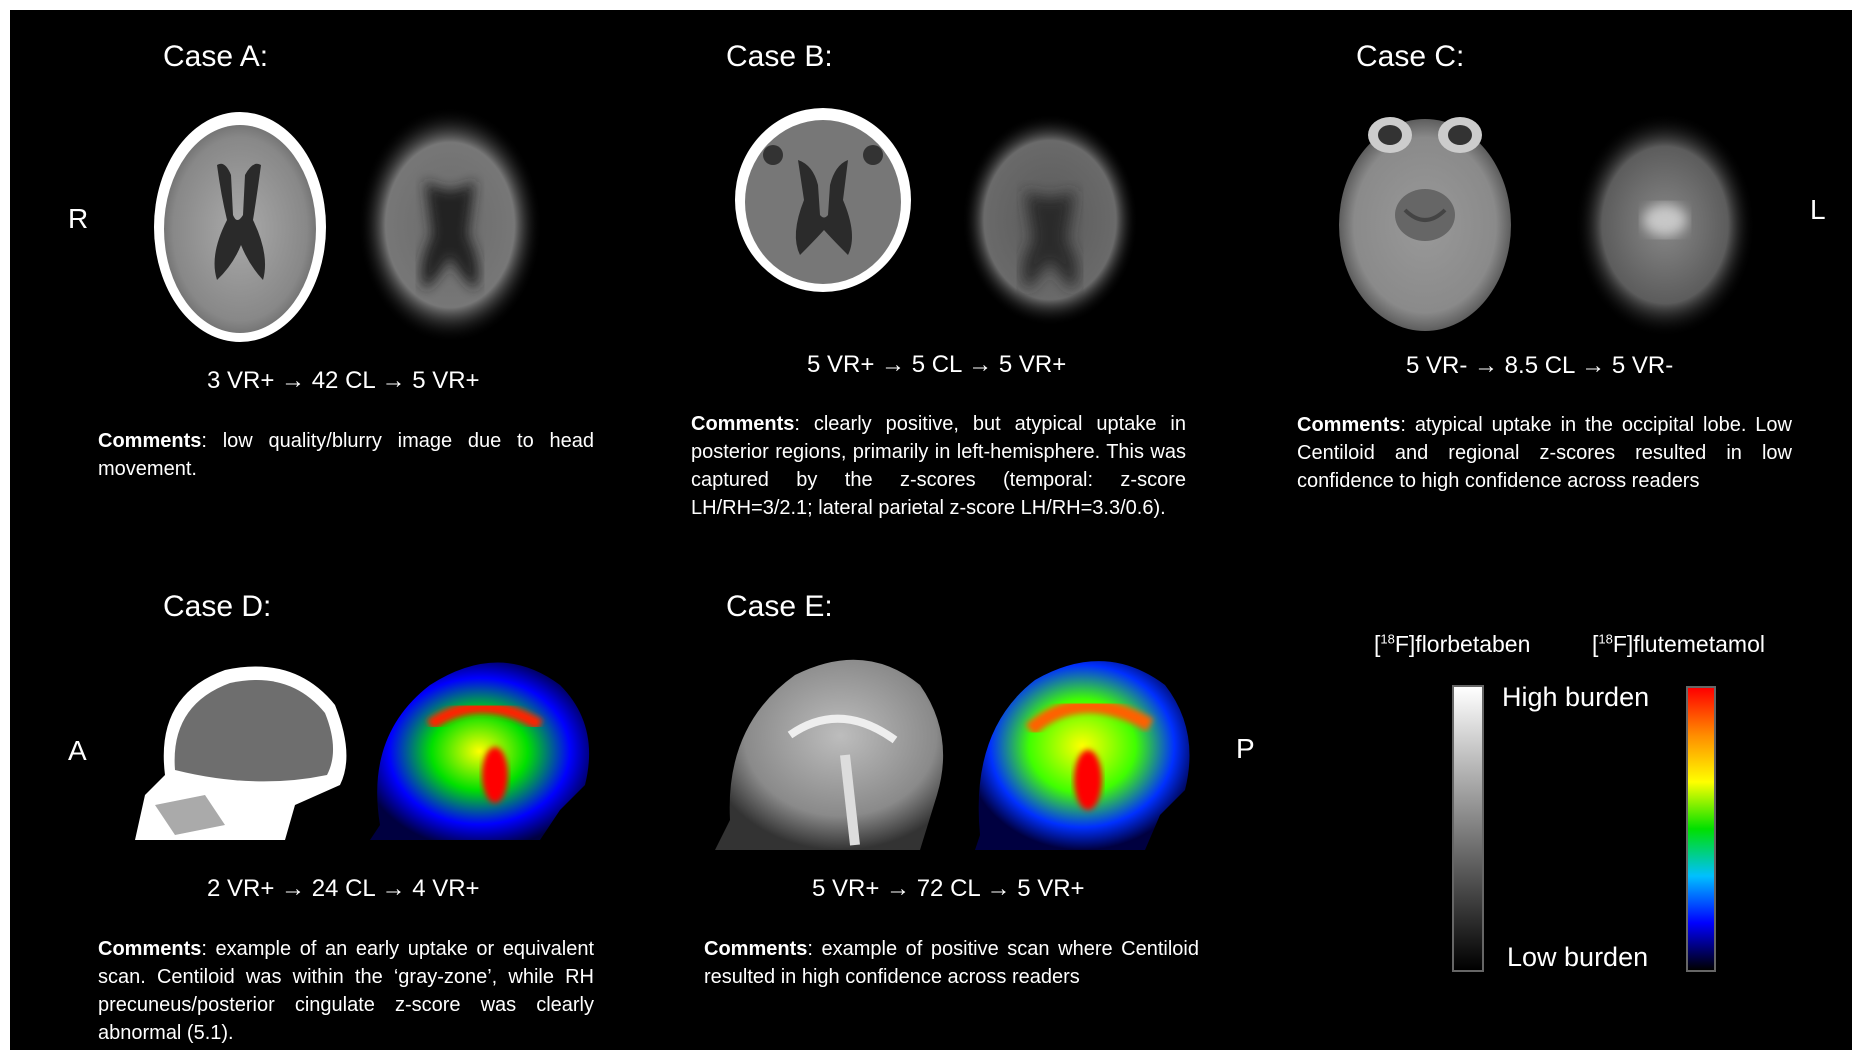 The image size is (1852, 1050). What do you see at coordinates (1468, 828) in the screenshot?
I see `gray-colorbar` at bounding box center [1468, 828].